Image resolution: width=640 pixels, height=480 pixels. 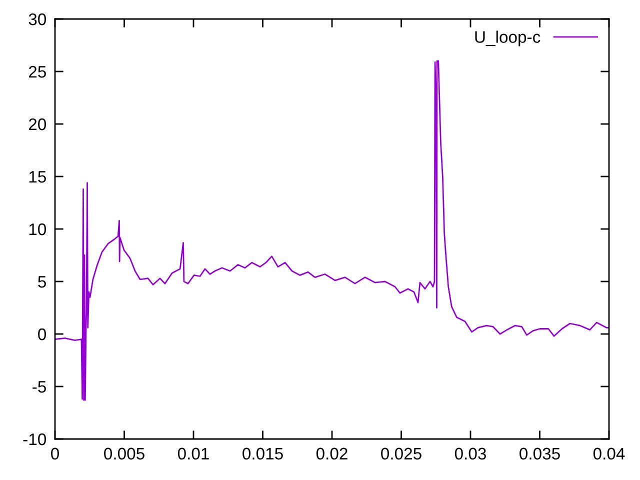 I want to click on legend-label: U_loop-c, so click(x=507, y=38).